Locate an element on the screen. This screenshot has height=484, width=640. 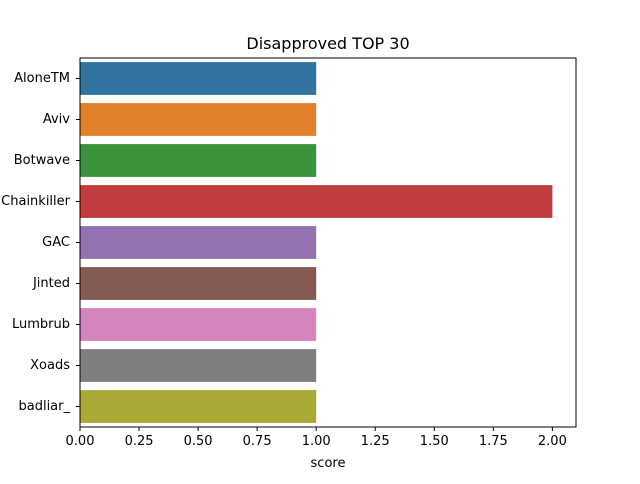
y-tick-label: GAC is located at coordinates (56, 242).